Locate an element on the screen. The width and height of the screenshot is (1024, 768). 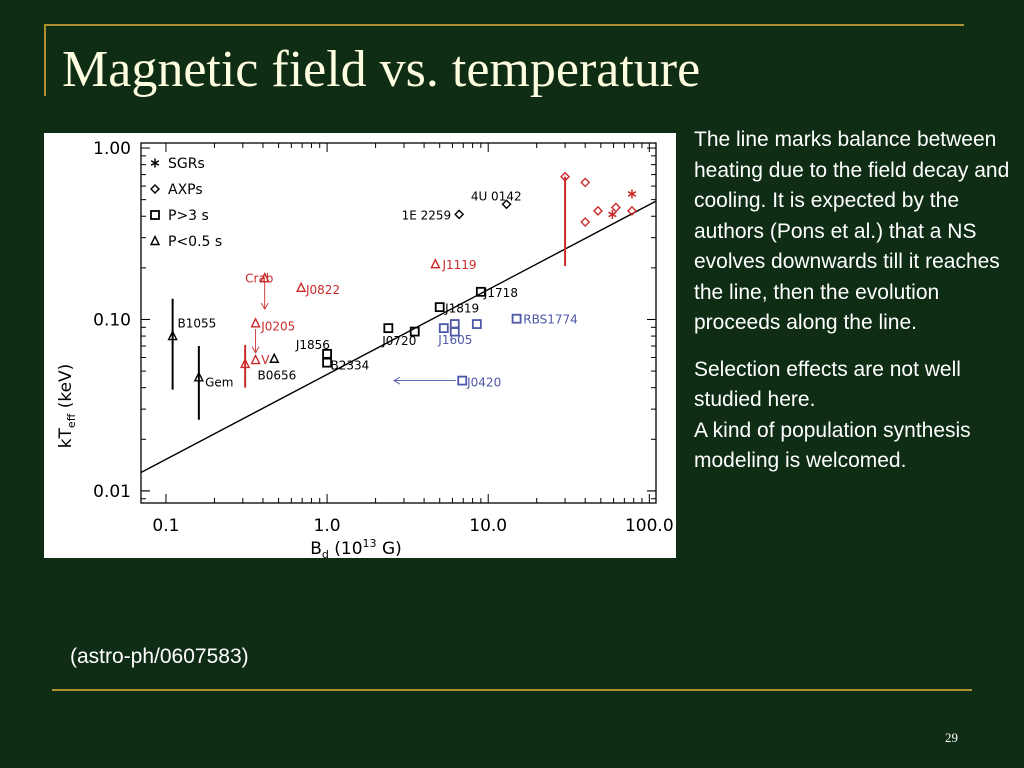
x-axis-label: Bd (1013 G) is located at coordinates (356, 547).